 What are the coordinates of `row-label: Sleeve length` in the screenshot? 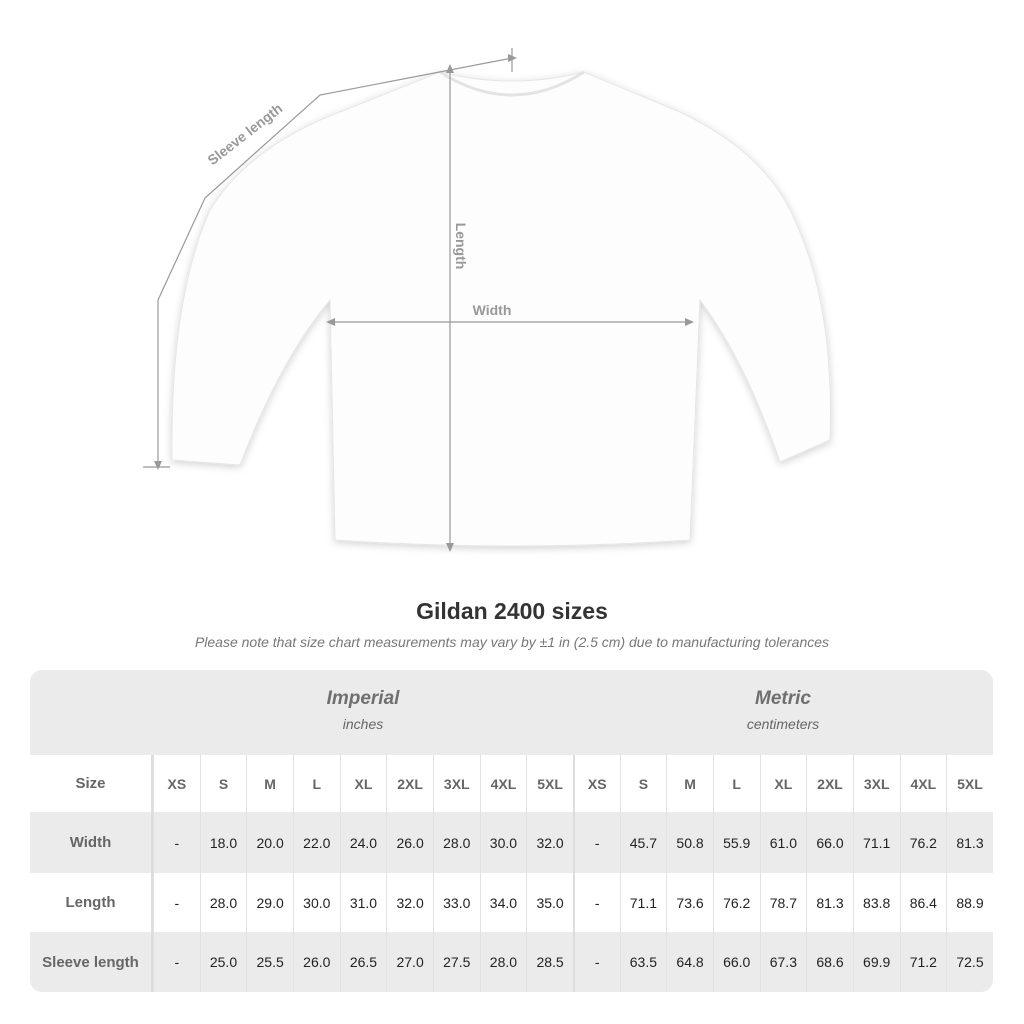 It's located at (91, 962).